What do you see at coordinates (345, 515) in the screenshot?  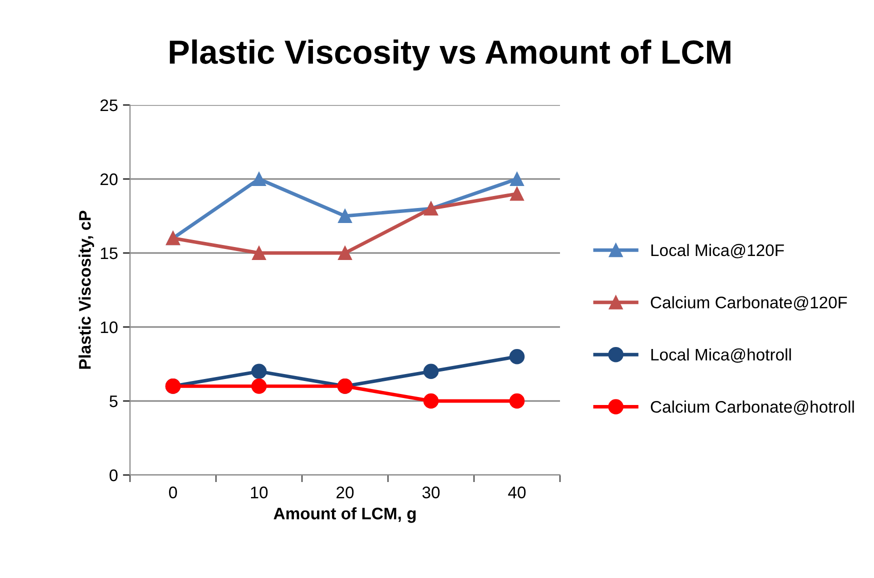 I see `x-axis-title: Amount of LCM, g` at bounding box center [345, 515].